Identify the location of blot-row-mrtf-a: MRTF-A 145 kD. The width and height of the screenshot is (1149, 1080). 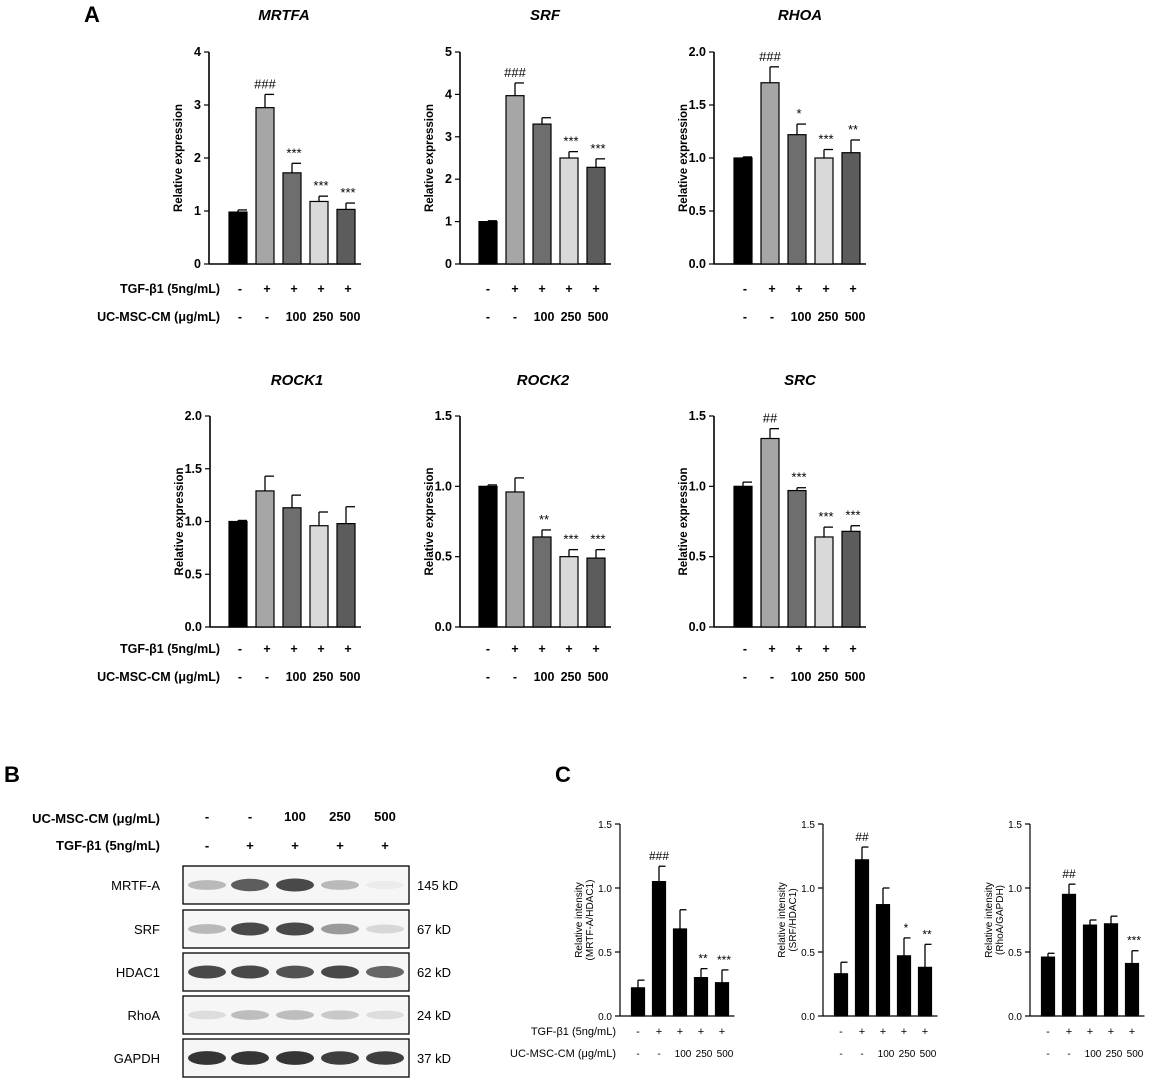
(284, 885).